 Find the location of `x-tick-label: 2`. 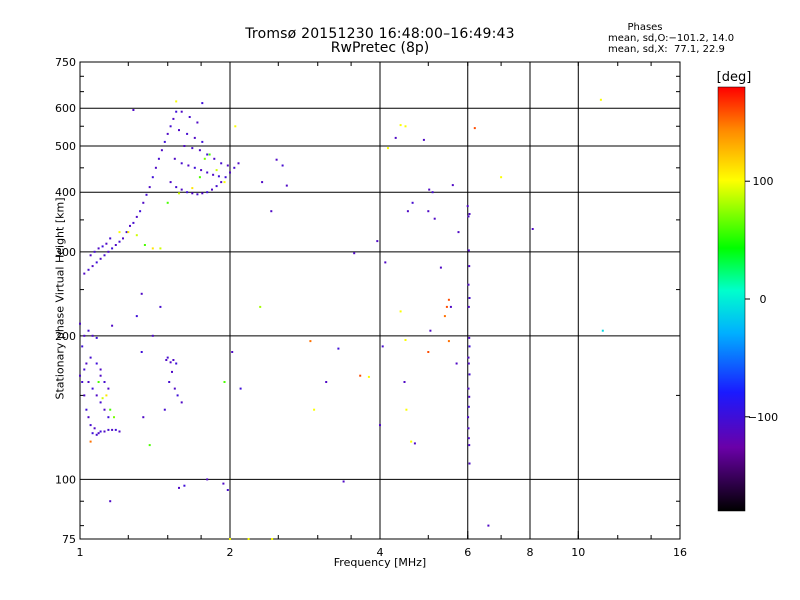

x-tick-label: 2 is located at coordinates (230, 552).